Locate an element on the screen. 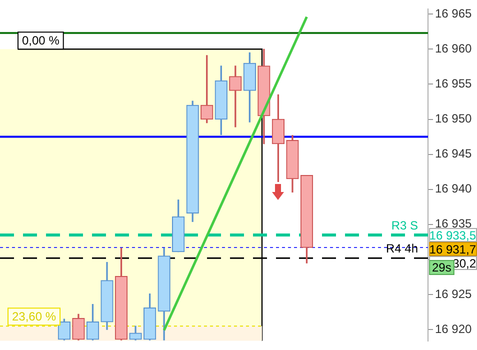 The height and width of the screenshot is (350, 477). y-tick-label: 16 945 is located at coordinates (453, 153).